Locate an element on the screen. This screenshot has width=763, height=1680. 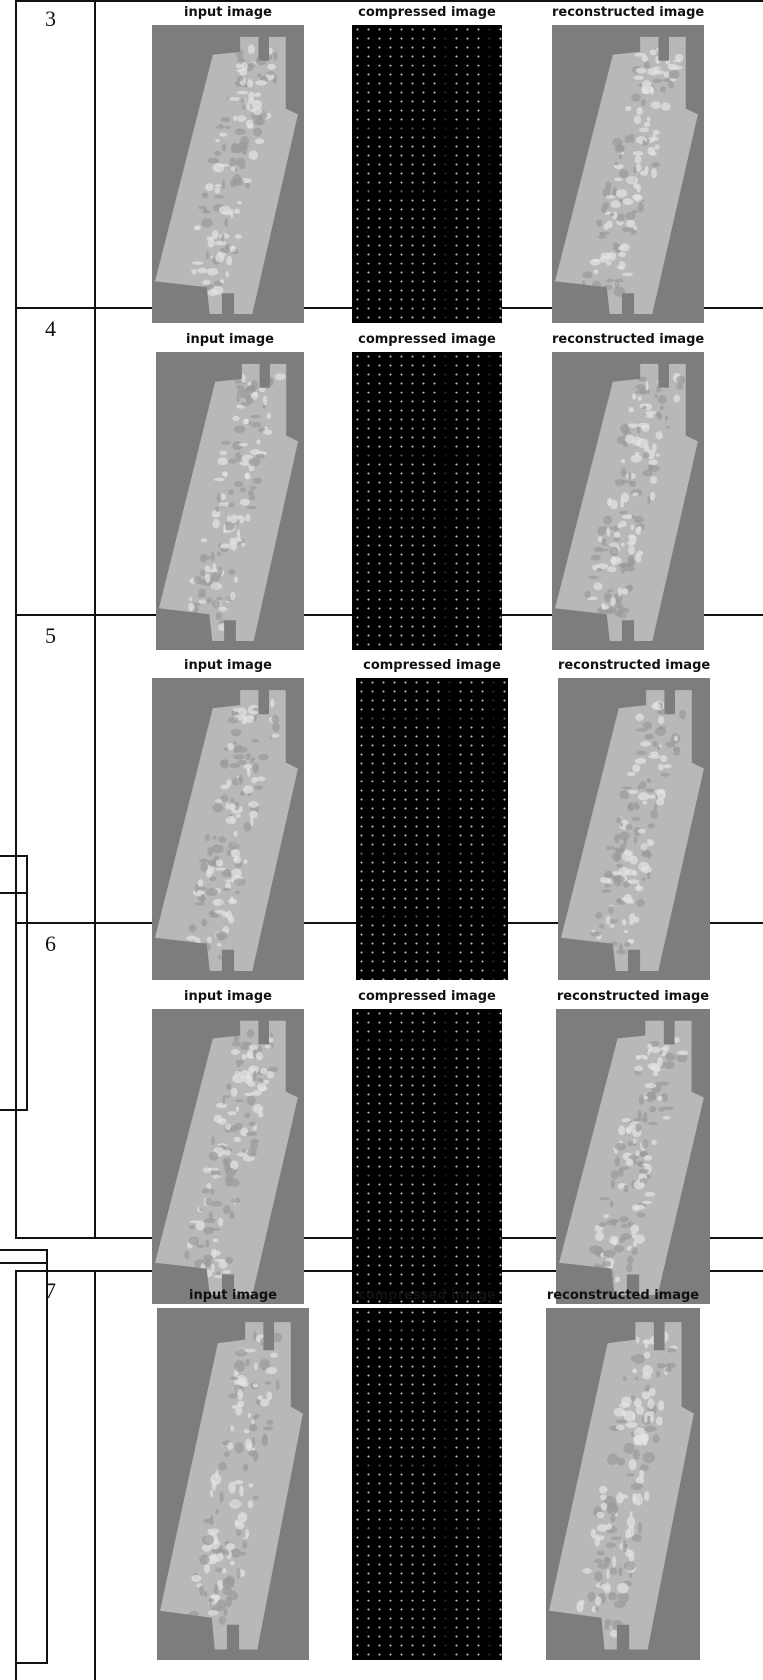
row-number: 6 is located at coordinates (50, 943).